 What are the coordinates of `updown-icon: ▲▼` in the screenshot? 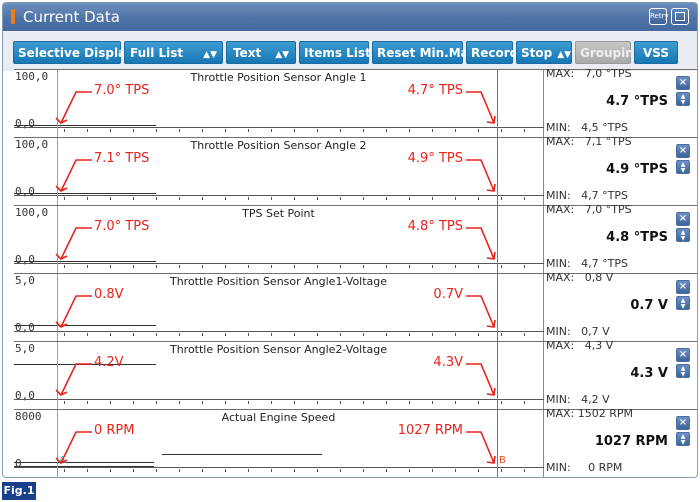 It's located at (282, 55).